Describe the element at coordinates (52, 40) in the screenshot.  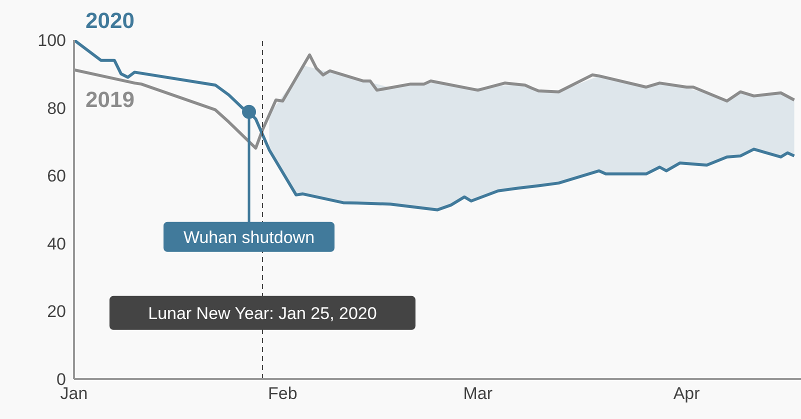
I see `y-tick-label: 100` at that location.